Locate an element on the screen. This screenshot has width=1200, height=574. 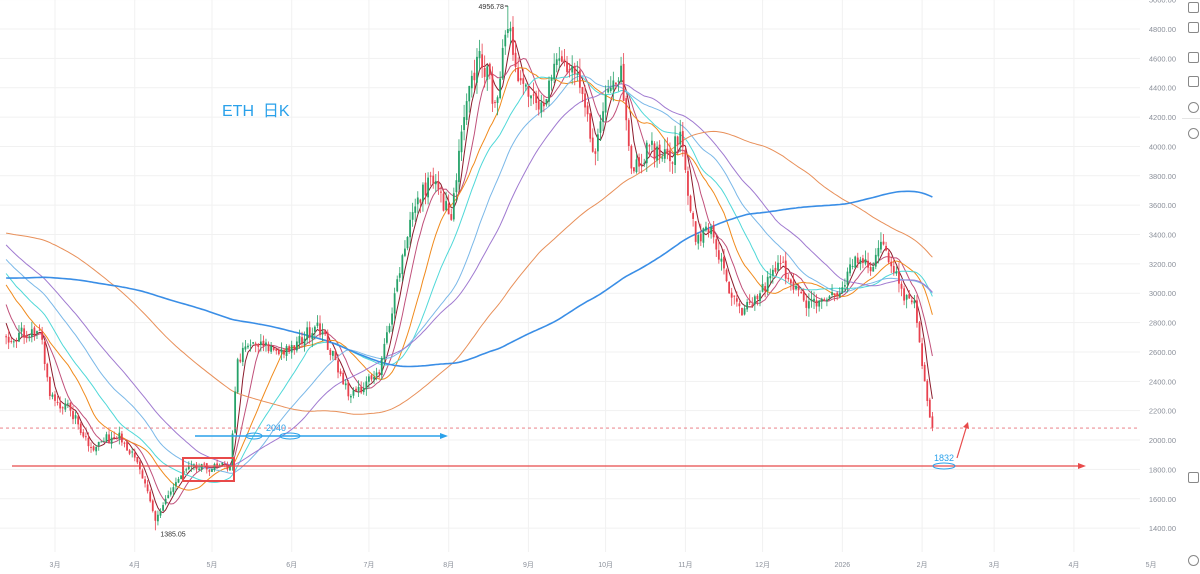
alert-icon is located at coordinates (1193, 107).